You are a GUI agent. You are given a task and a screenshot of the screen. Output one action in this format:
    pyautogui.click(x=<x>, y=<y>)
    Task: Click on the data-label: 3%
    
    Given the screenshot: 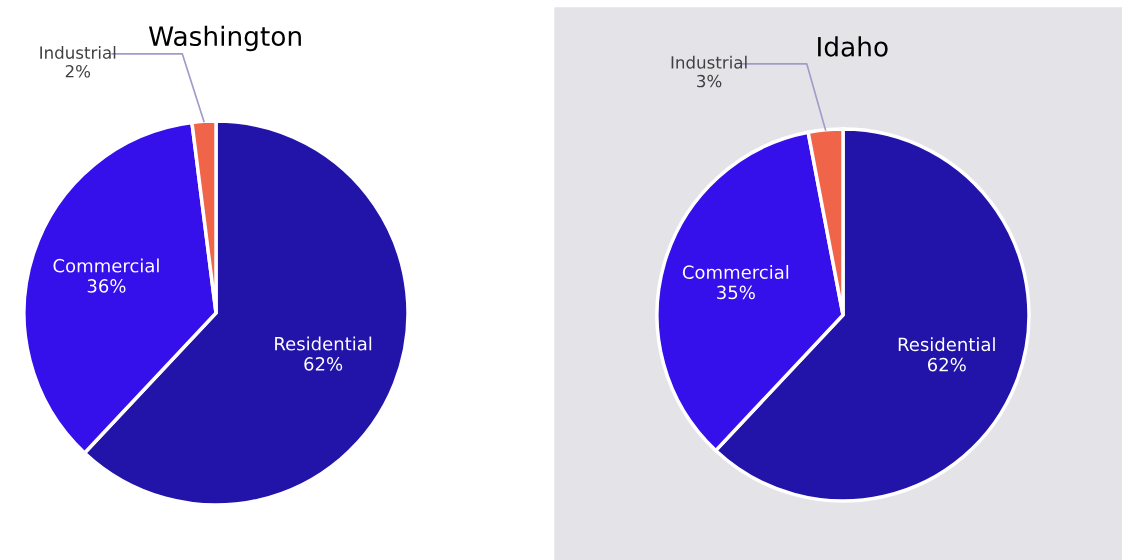 What is the action you would take?
    pyautogui.click(x=709, y=81)
    